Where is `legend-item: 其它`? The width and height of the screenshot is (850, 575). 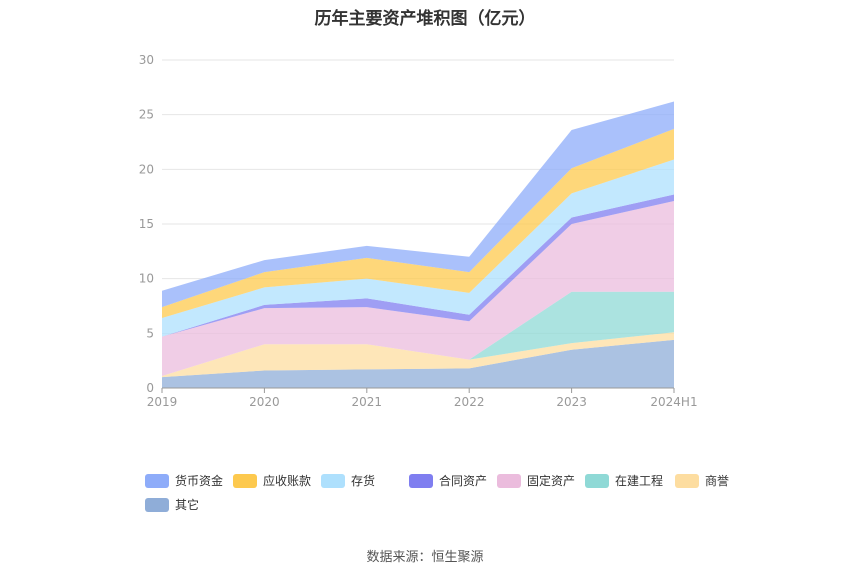
legend-item: 其它 is located at coordinates (172, 504).